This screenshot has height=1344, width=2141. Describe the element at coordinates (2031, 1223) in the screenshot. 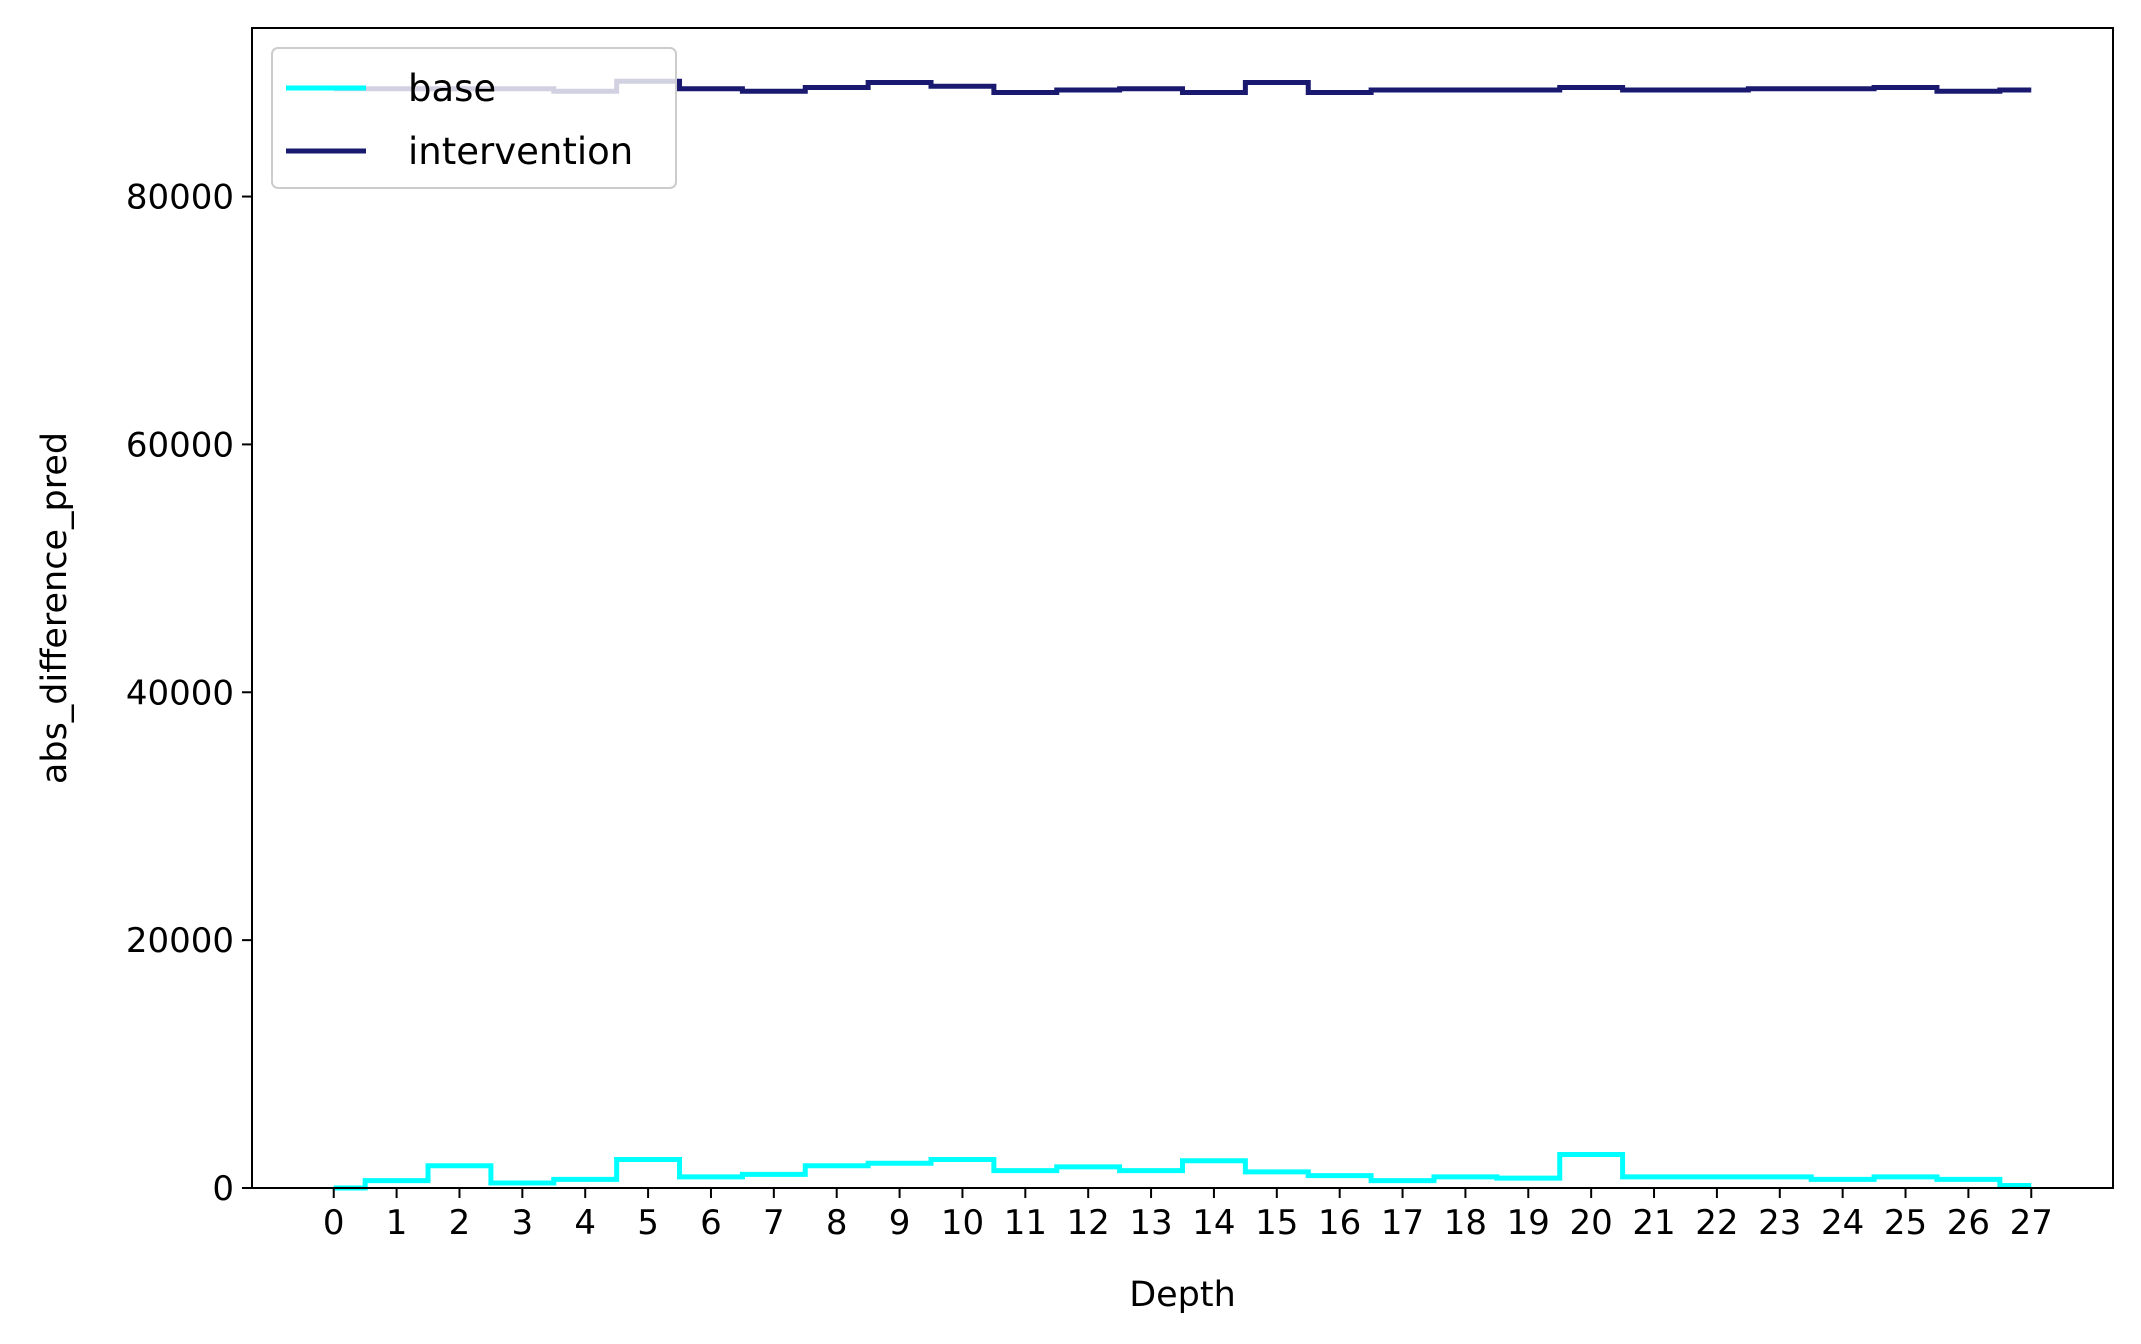

I see `x-tick-label: 27` at that location.